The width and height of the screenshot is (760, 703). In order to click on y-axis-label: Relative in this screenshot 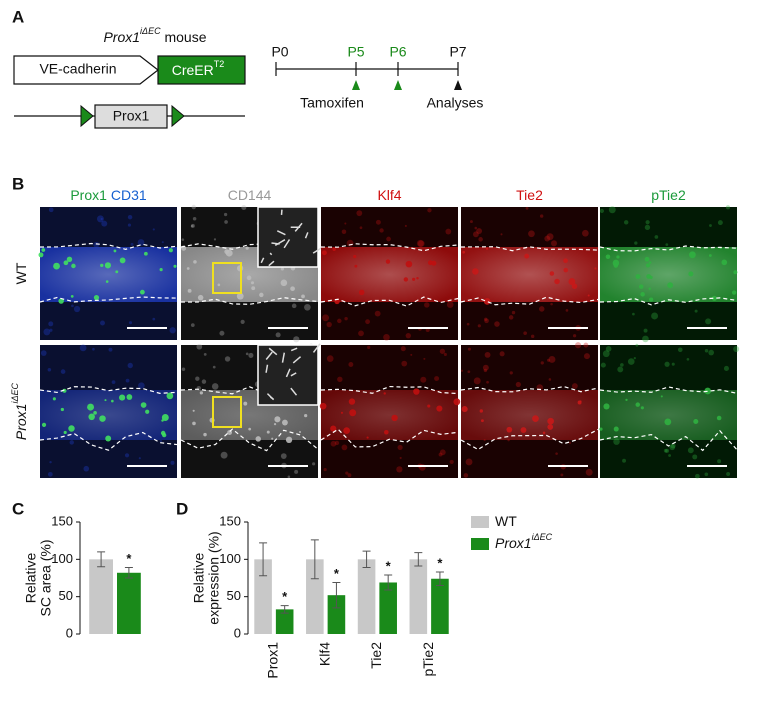, I will do `click(31, 578)`.